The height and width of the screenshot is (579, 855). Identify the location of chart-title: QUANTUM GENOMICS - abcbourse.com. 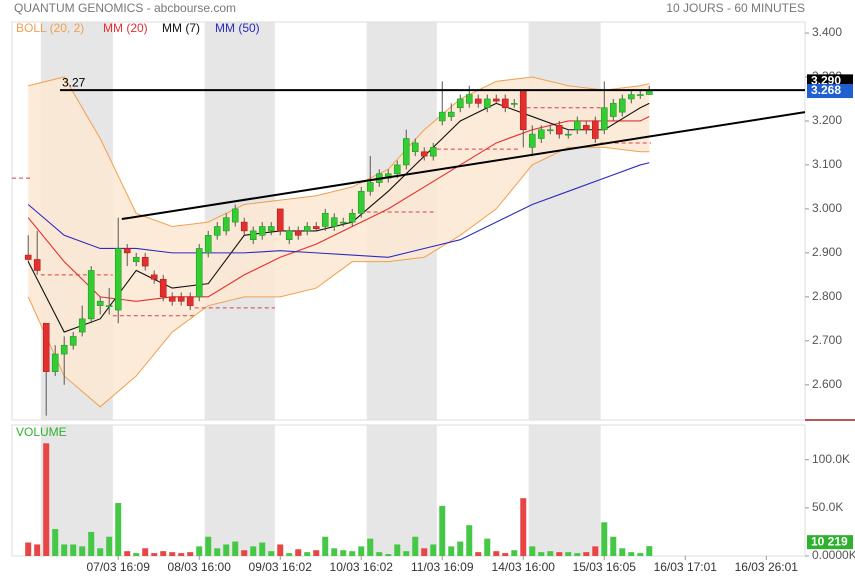
(125, 8).